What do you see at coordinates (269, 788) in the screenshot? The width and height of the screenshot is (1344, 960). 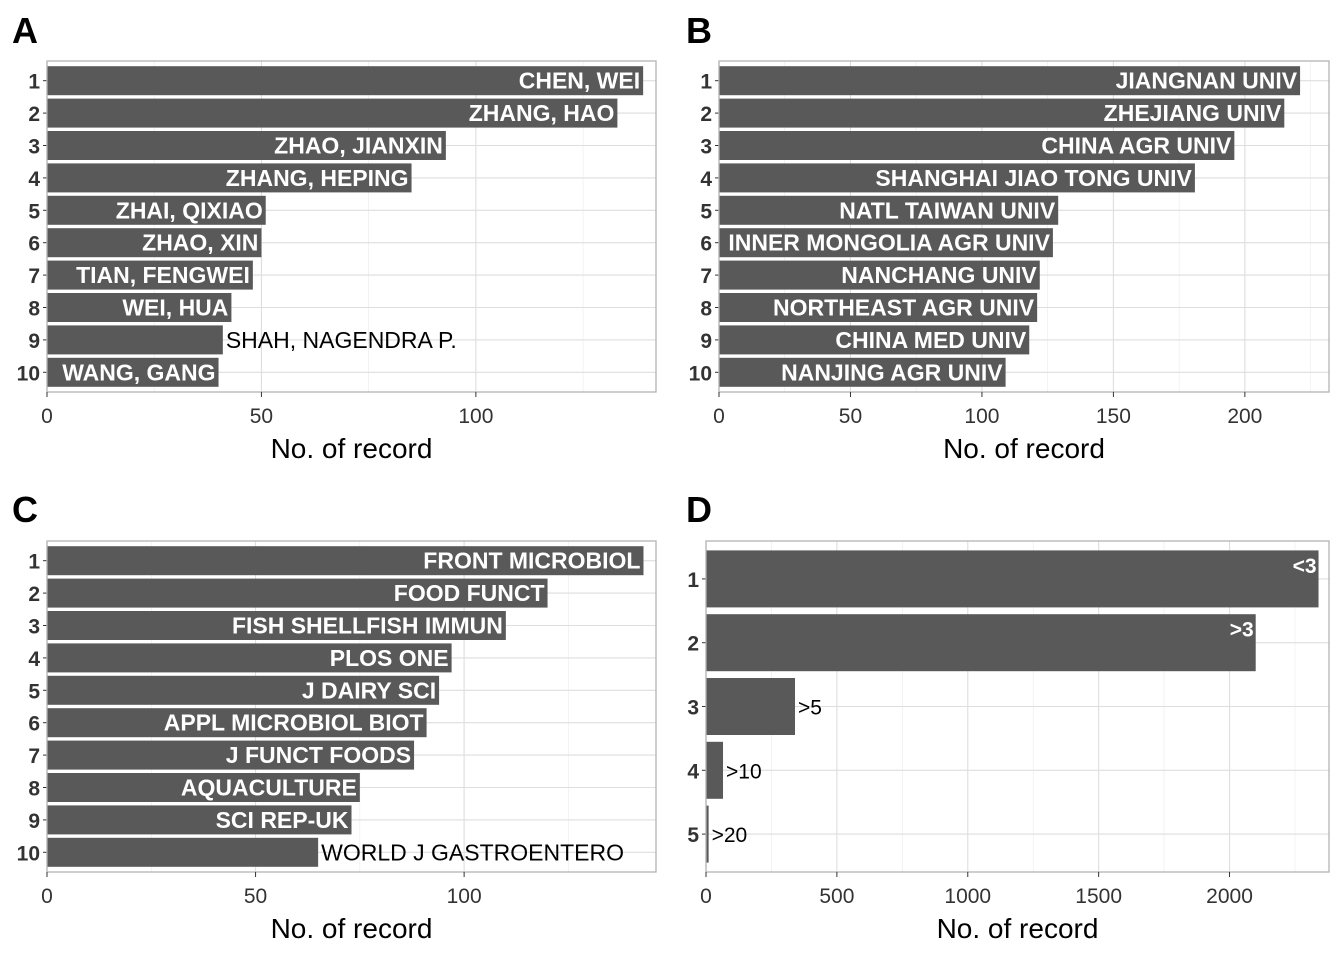 I see `bar-label: AQUACULTURE` at bounding box center [269, 788].